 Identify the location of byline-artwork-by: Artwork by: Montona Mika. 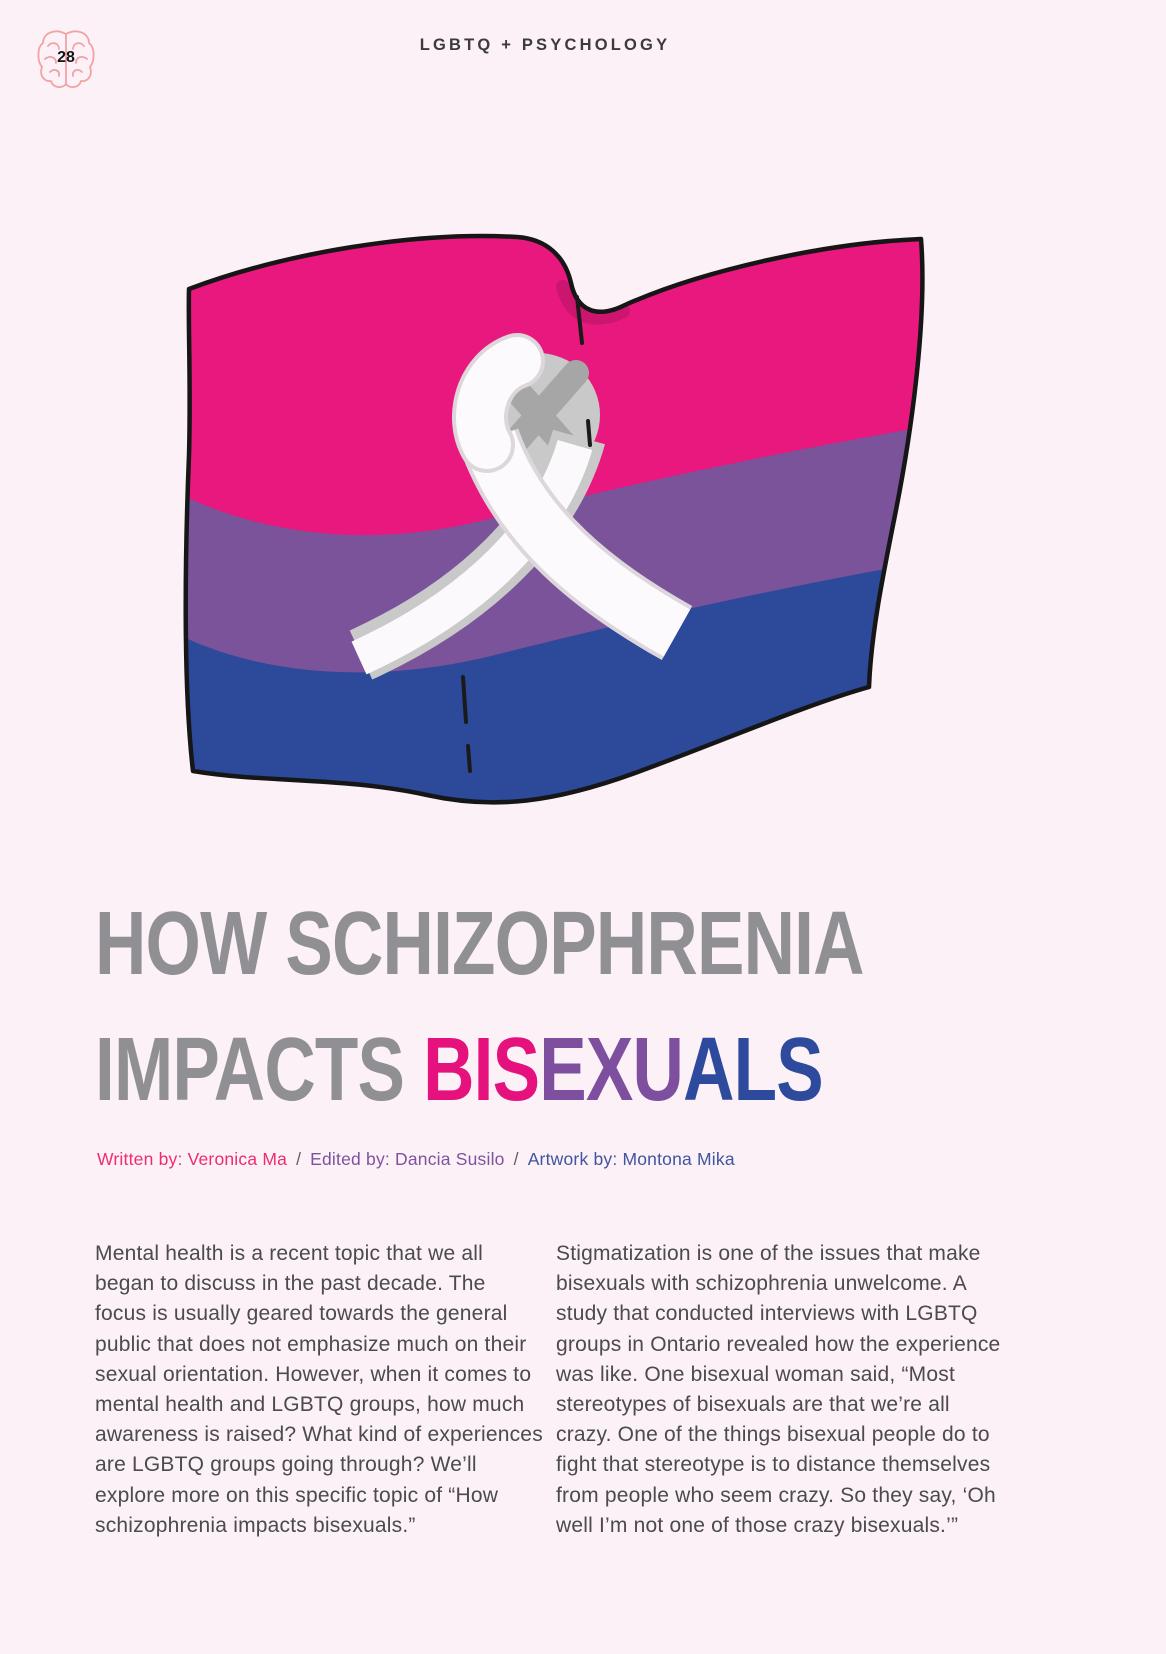
(631, 1159).